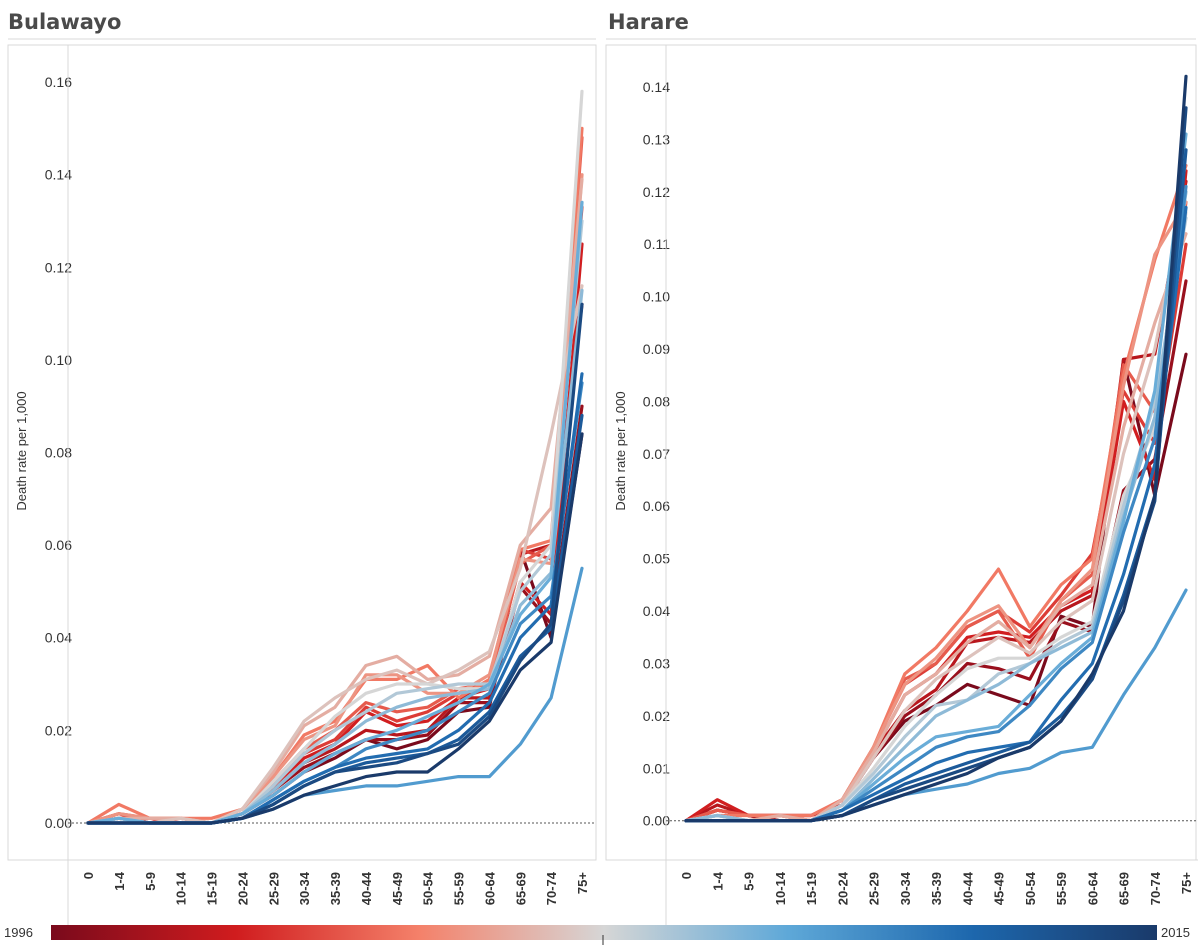 The width and height of the screenshot is (1199, 945). I want to click on legend-start-label: 1996, so click(18, 932).